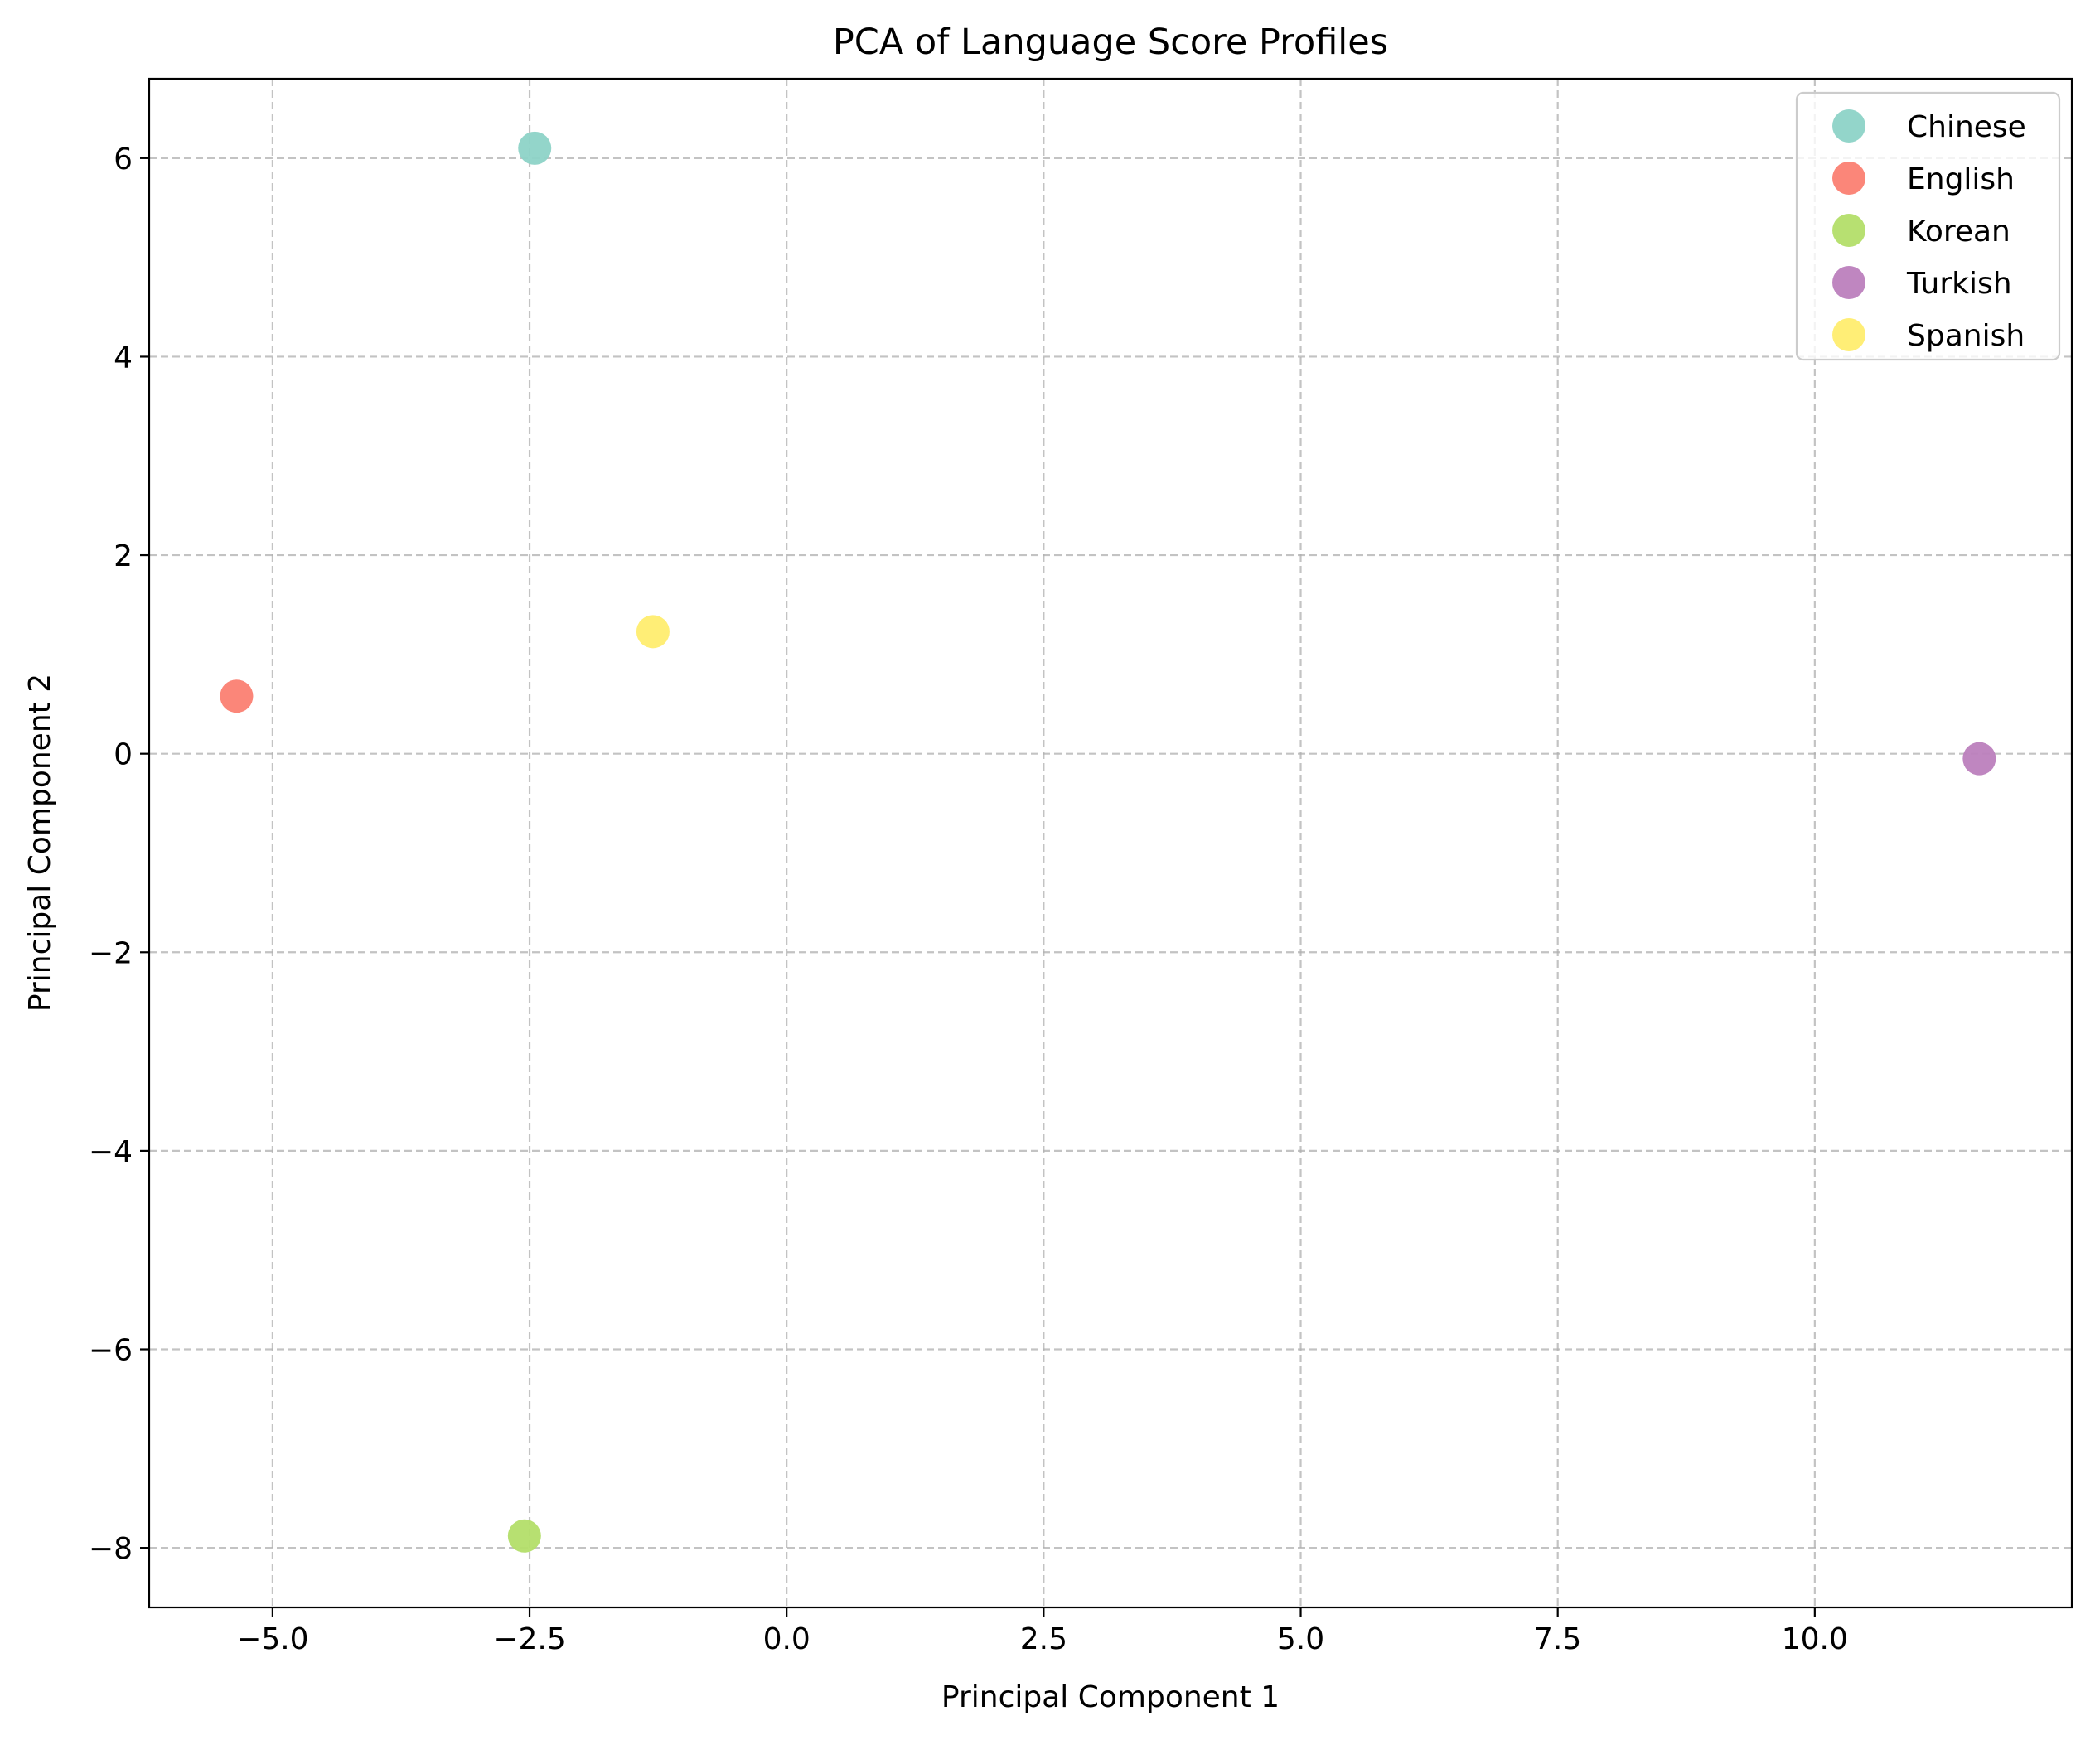  I want to click on data-point-spanish, so click(653, 632).